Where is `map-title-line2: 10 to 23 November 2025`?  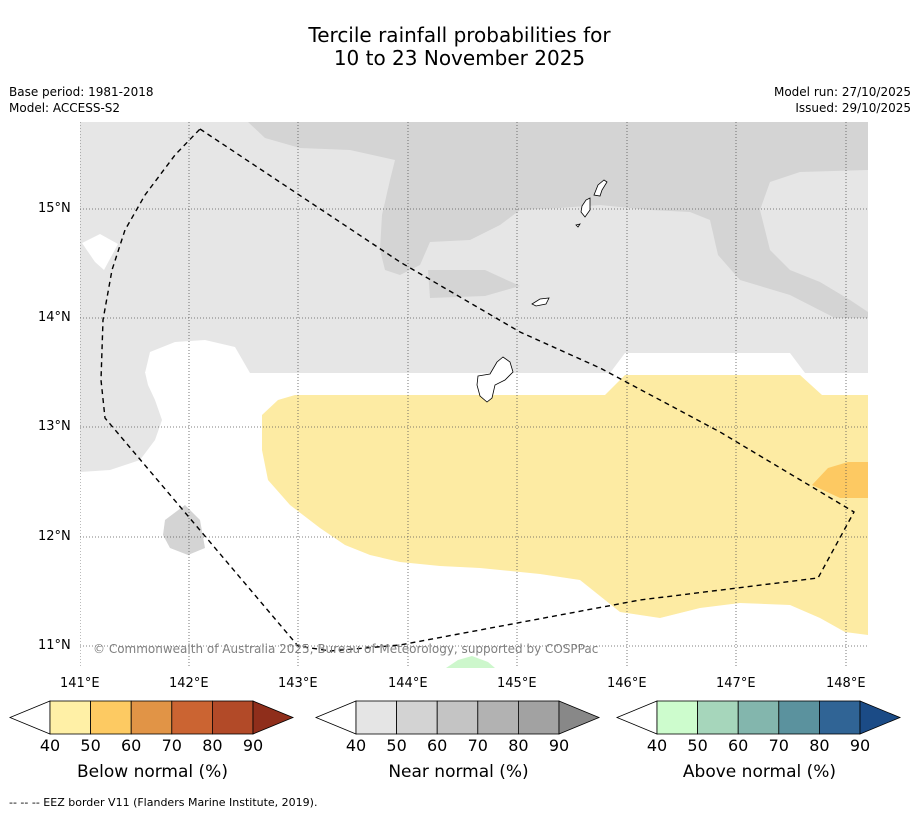
map-title-line2: 10 to 23 November 2025 is located at coordinates (459, 58).